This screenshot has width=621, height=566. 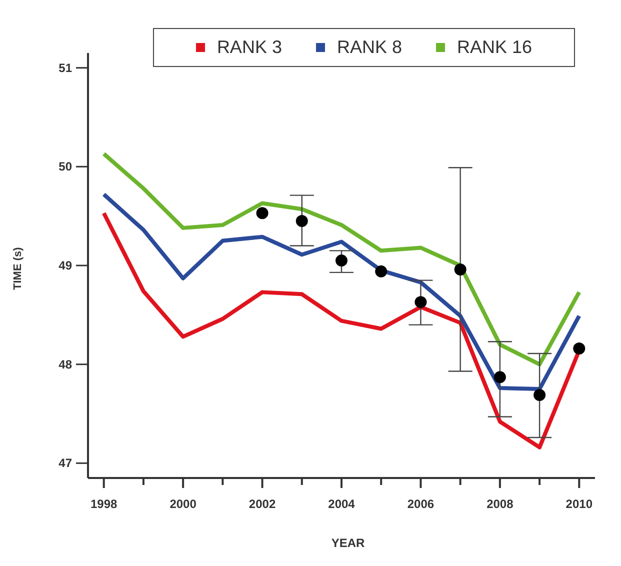 I want to click on y-tick-label: 49, so click(x=65, y=265).